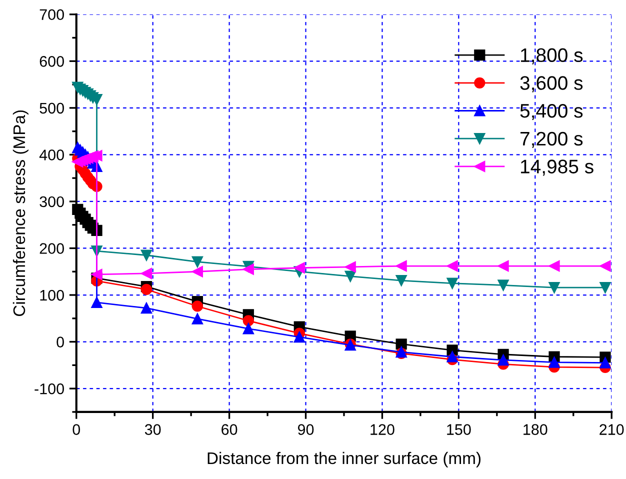 The image size is (626, 479). I want to click on y-tick-label: 200, so click(52, 248).